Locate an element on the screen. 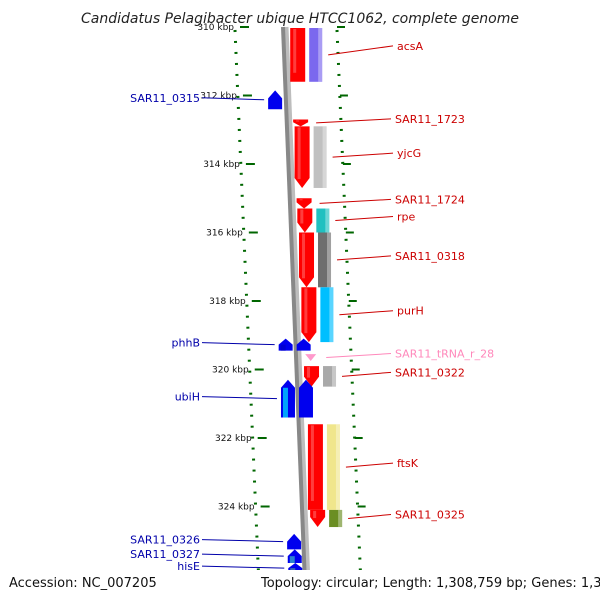 Image resolution: width=600 pixels, height=600 pixels. tick-label: 322 kbp is located at coordinates (233, 439).